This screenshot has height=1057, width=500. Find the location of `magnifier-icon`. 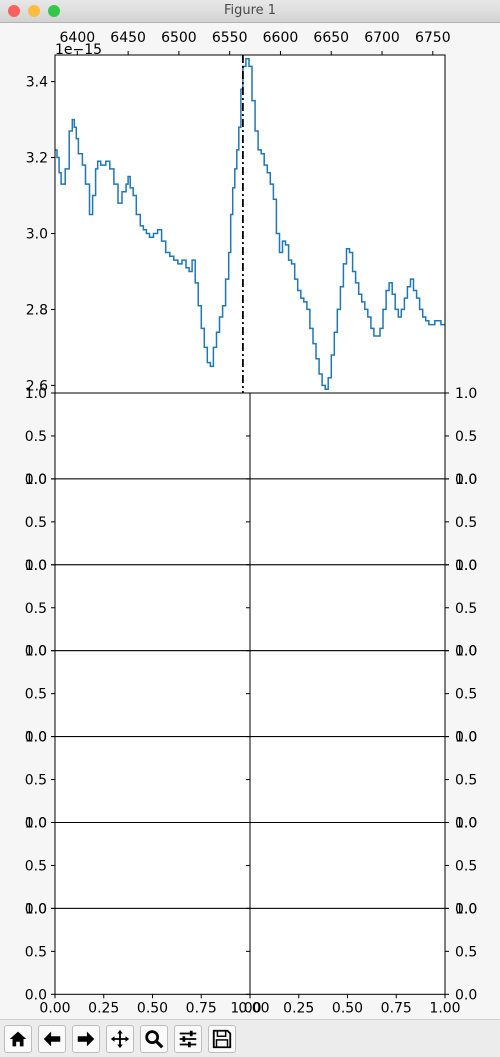

magnifier-icon is located at coordinates (154, 1039).